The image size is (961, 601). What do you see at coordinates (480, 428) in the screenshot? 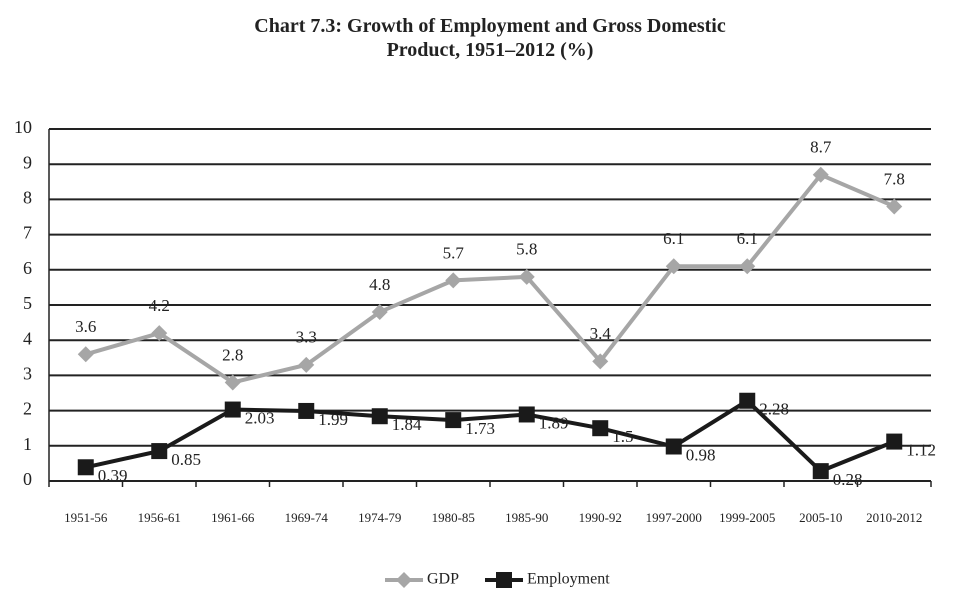
I see `data-label: 1.73` at bounding box center [480, 428].